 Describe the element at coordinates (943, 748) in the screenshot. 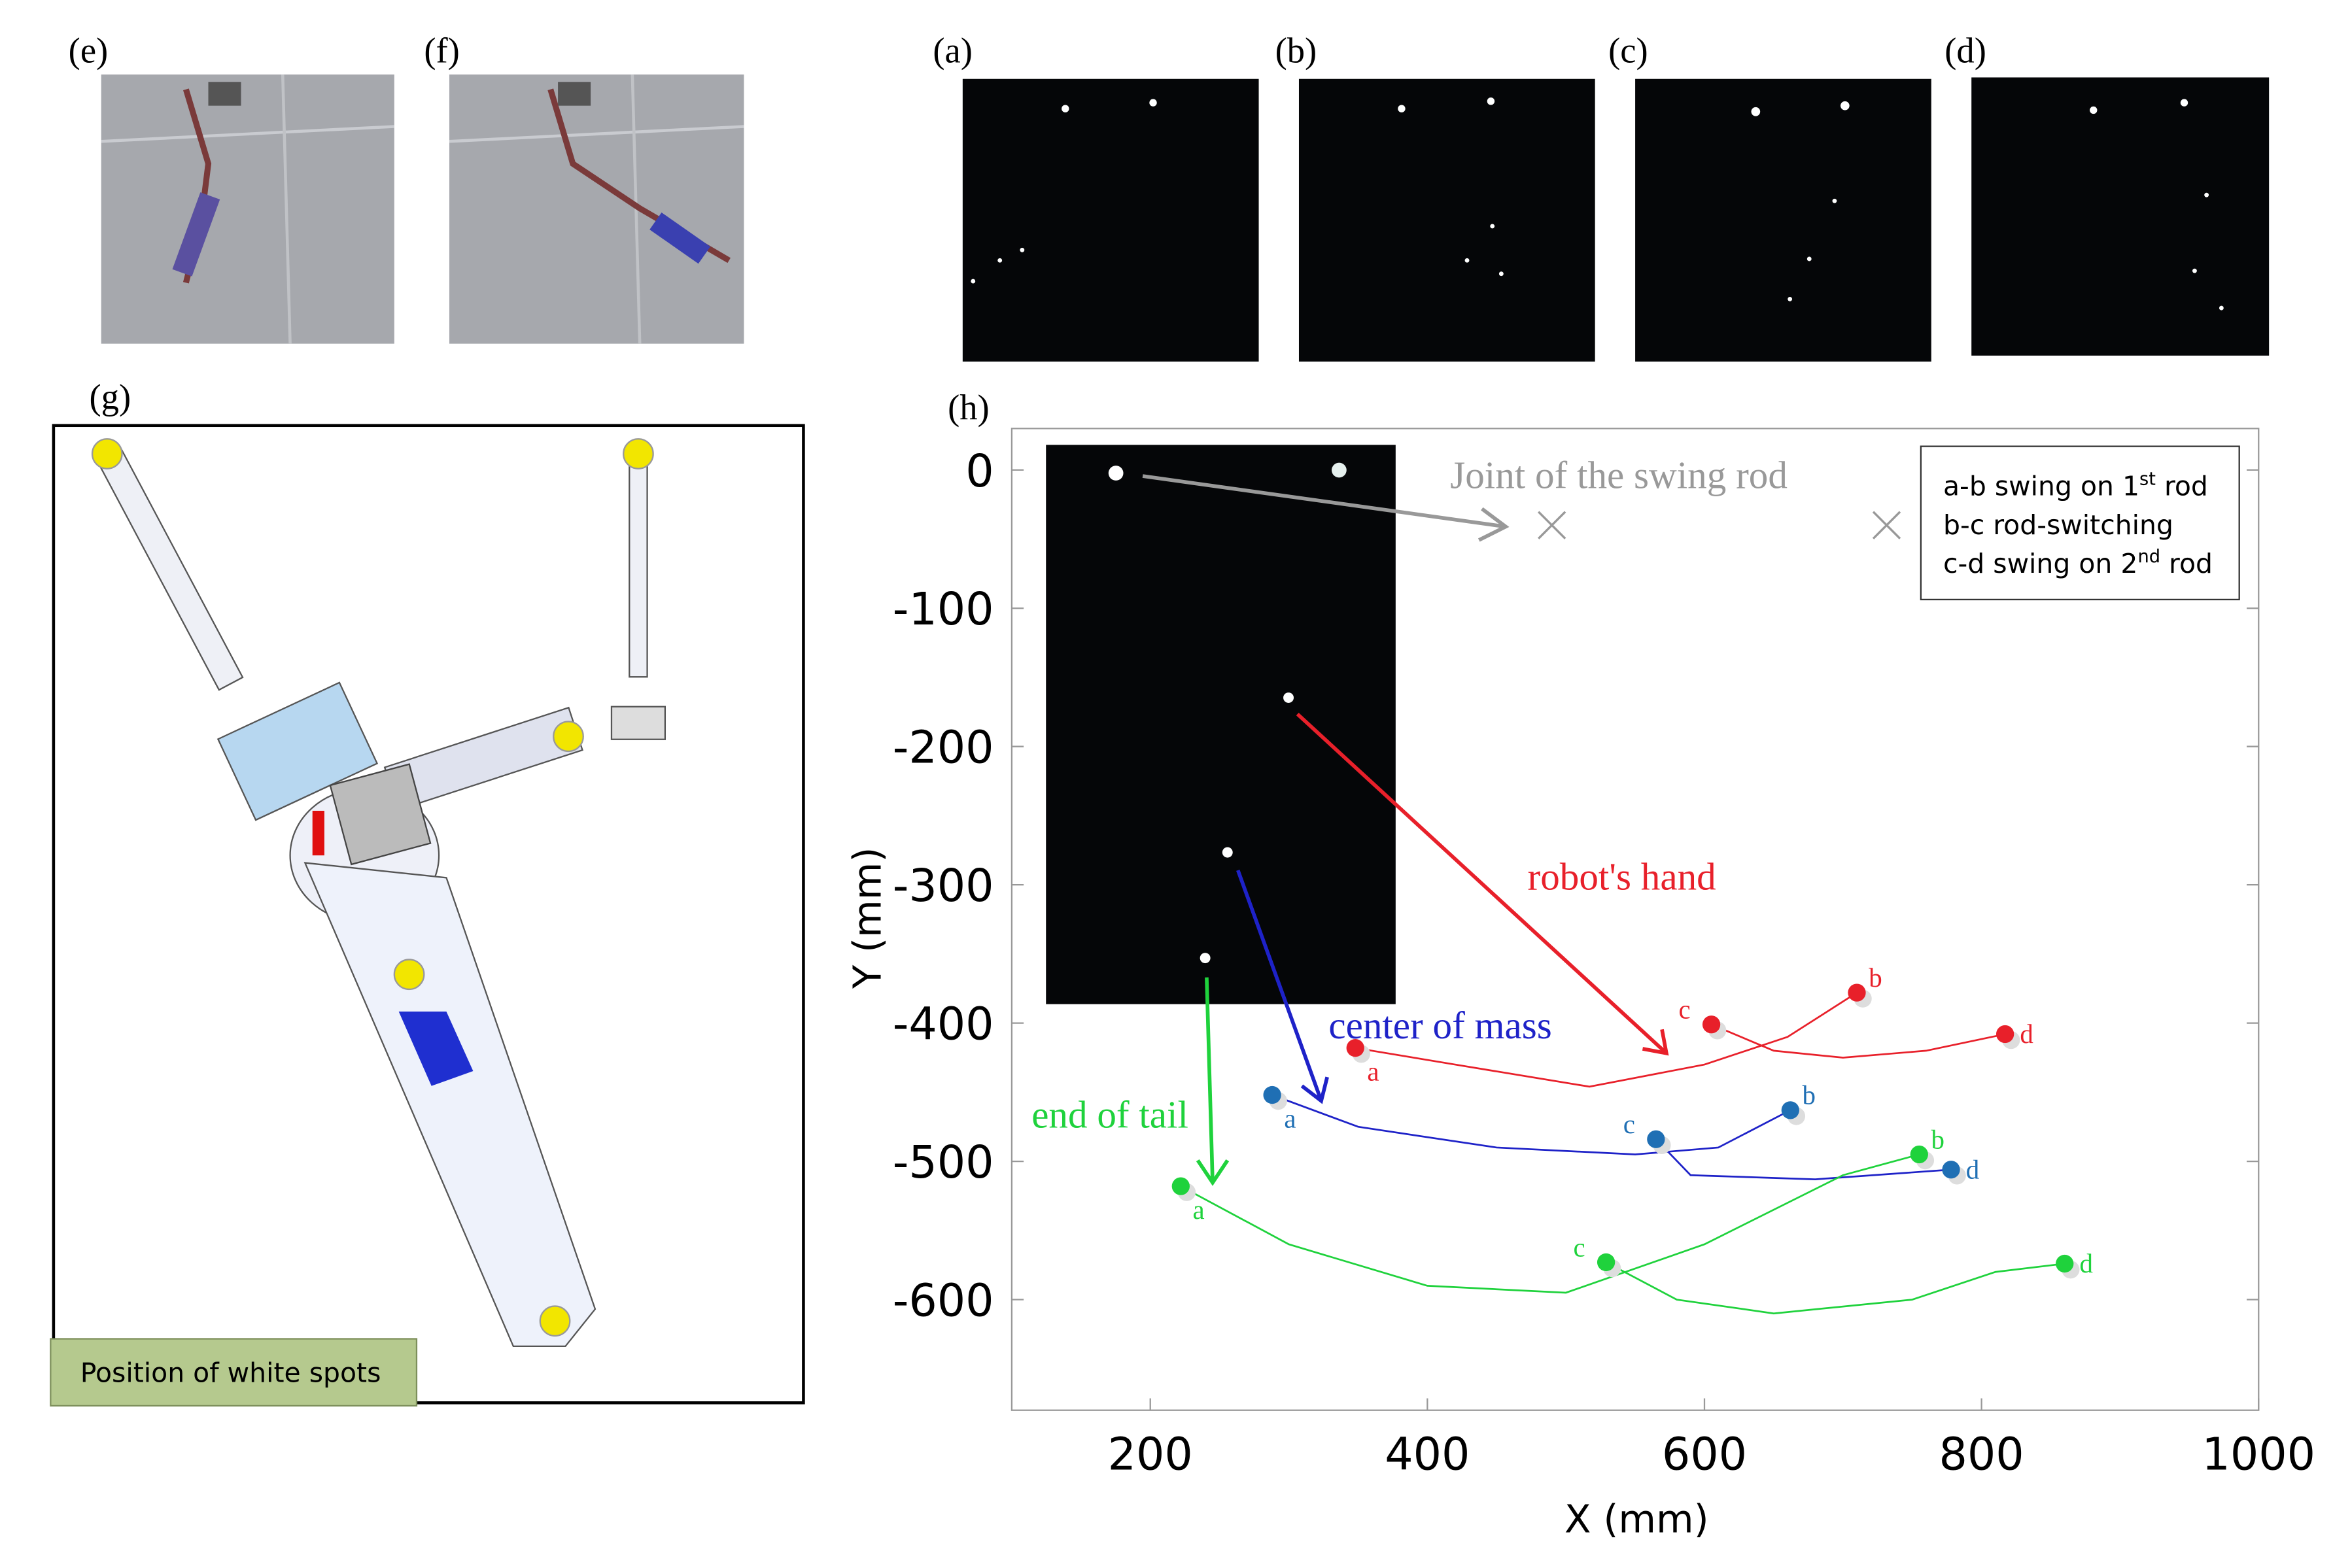

I see `y-tick-label: -200` at that location.